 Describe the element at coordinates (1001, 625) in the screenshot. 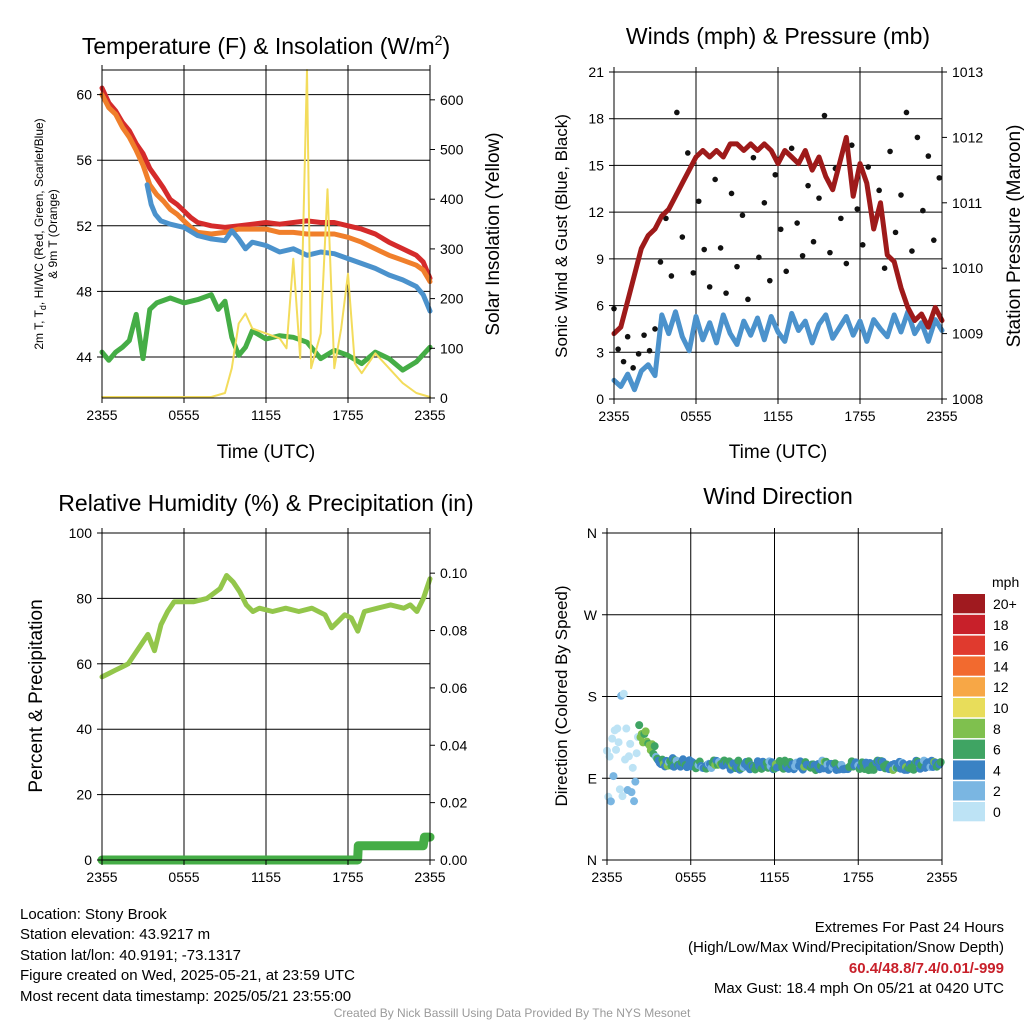

I see `legend-label: 18` at that location.